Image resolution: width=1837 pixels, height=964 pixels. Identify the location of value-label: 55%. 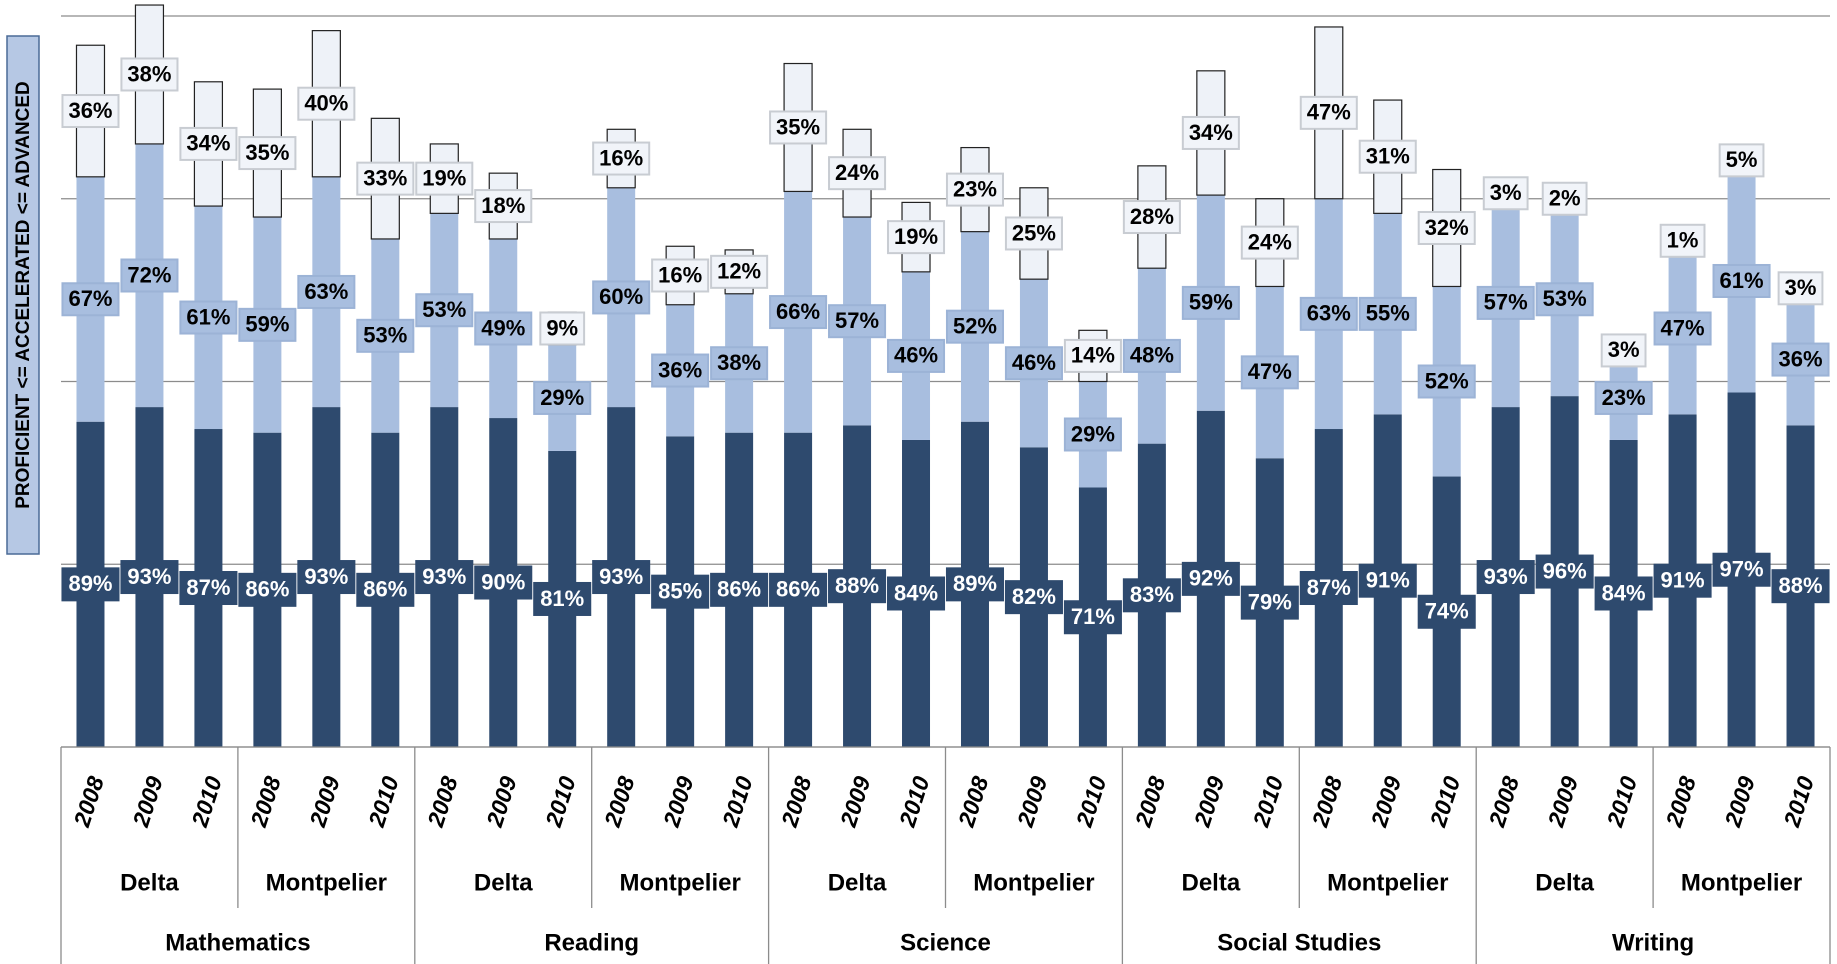
(1388, 313).